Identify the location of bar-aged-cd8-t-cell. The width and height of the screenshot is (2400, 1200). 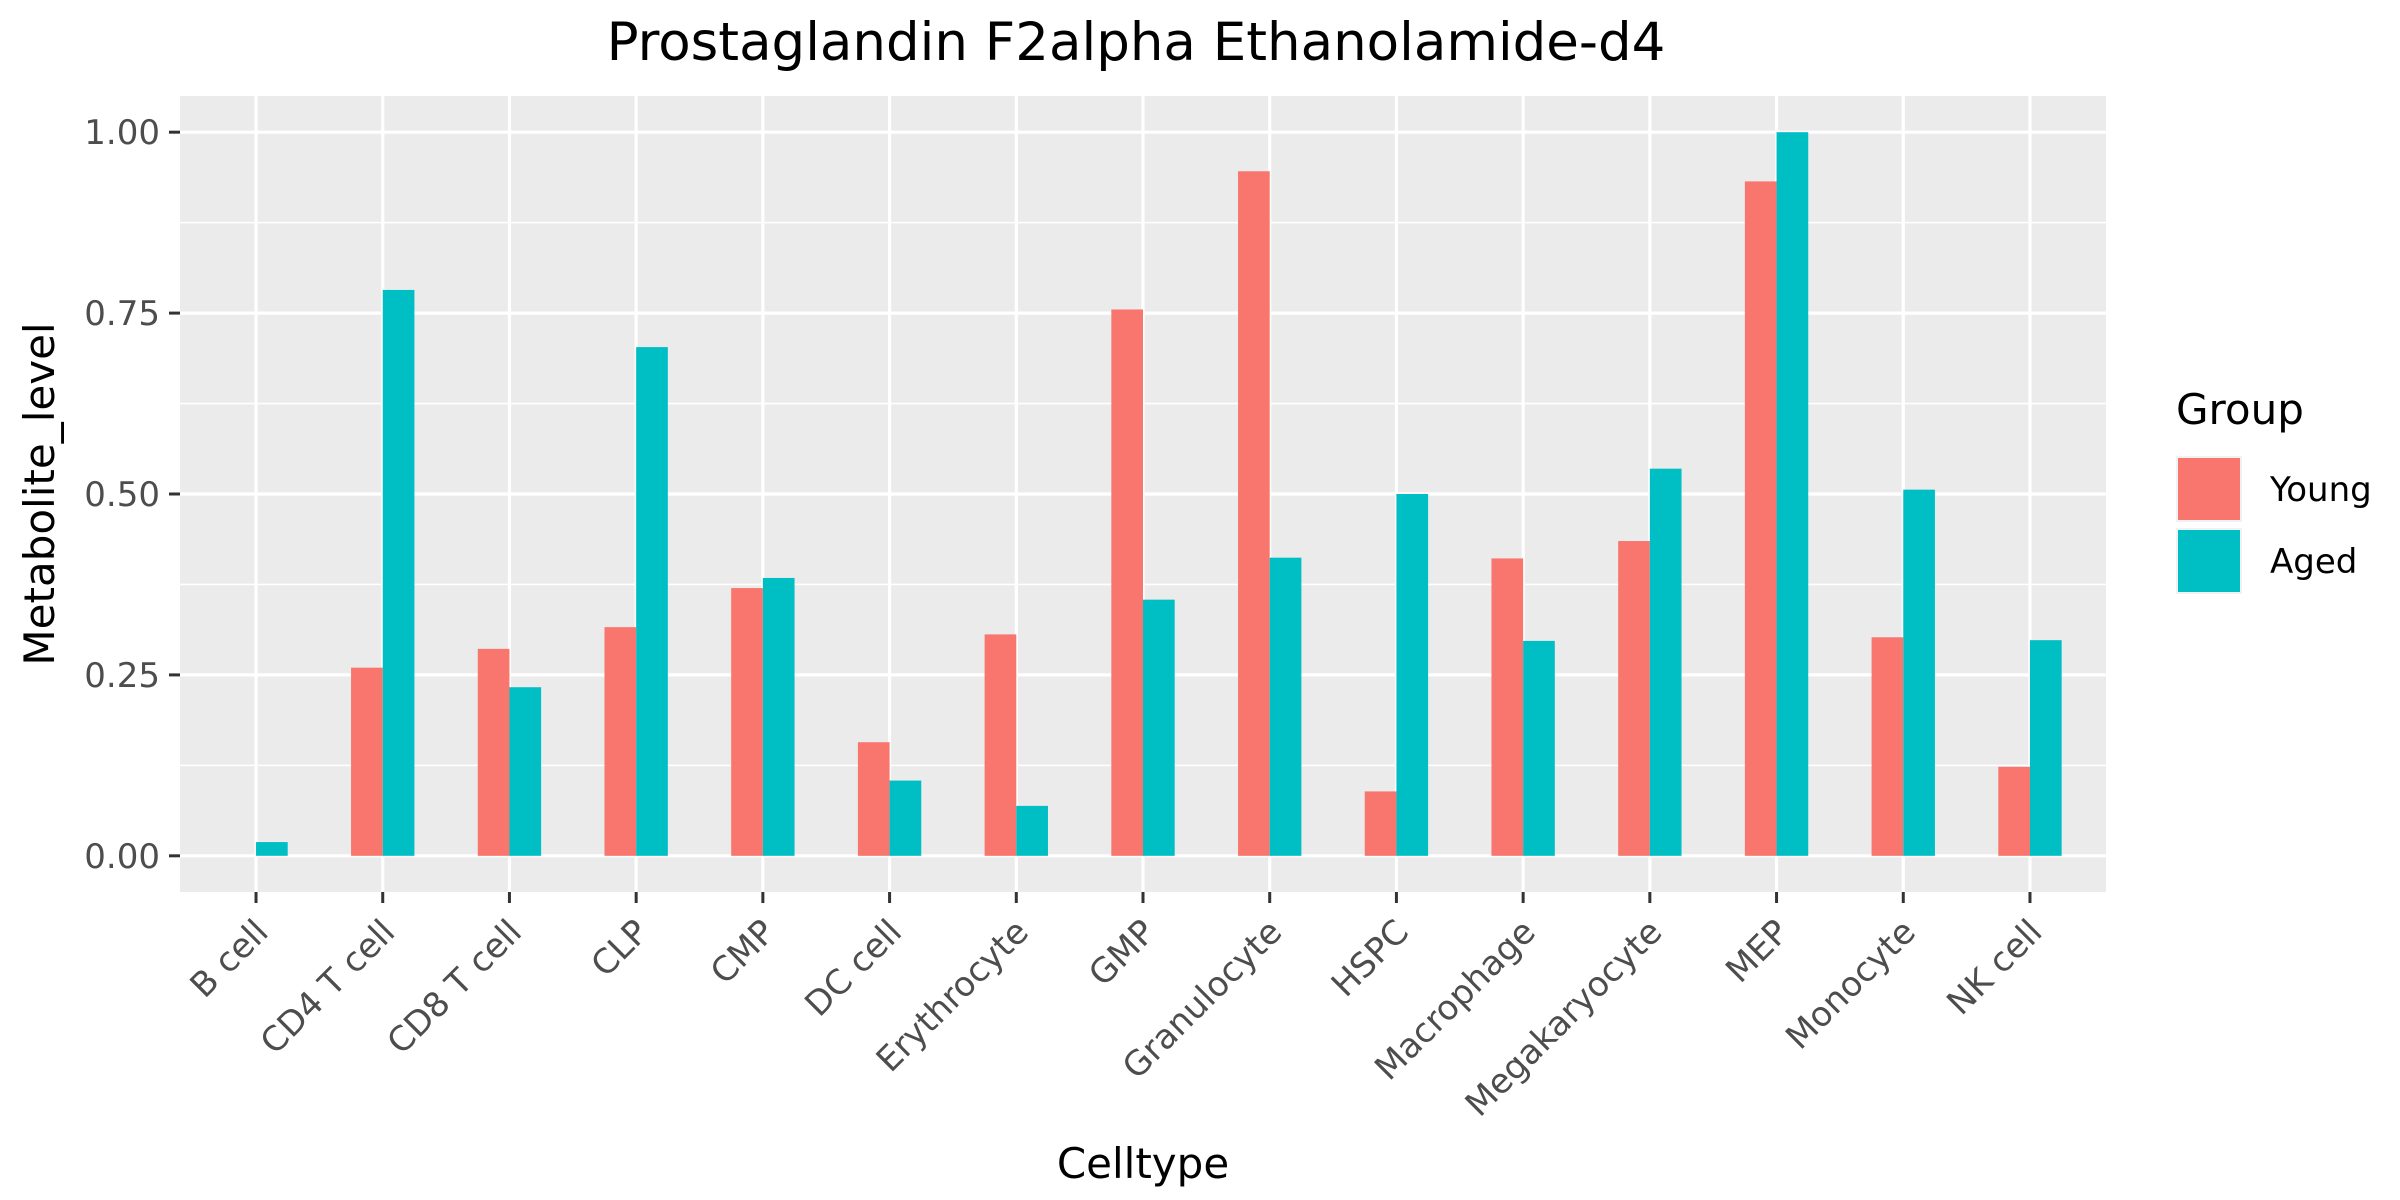
(525, 771).